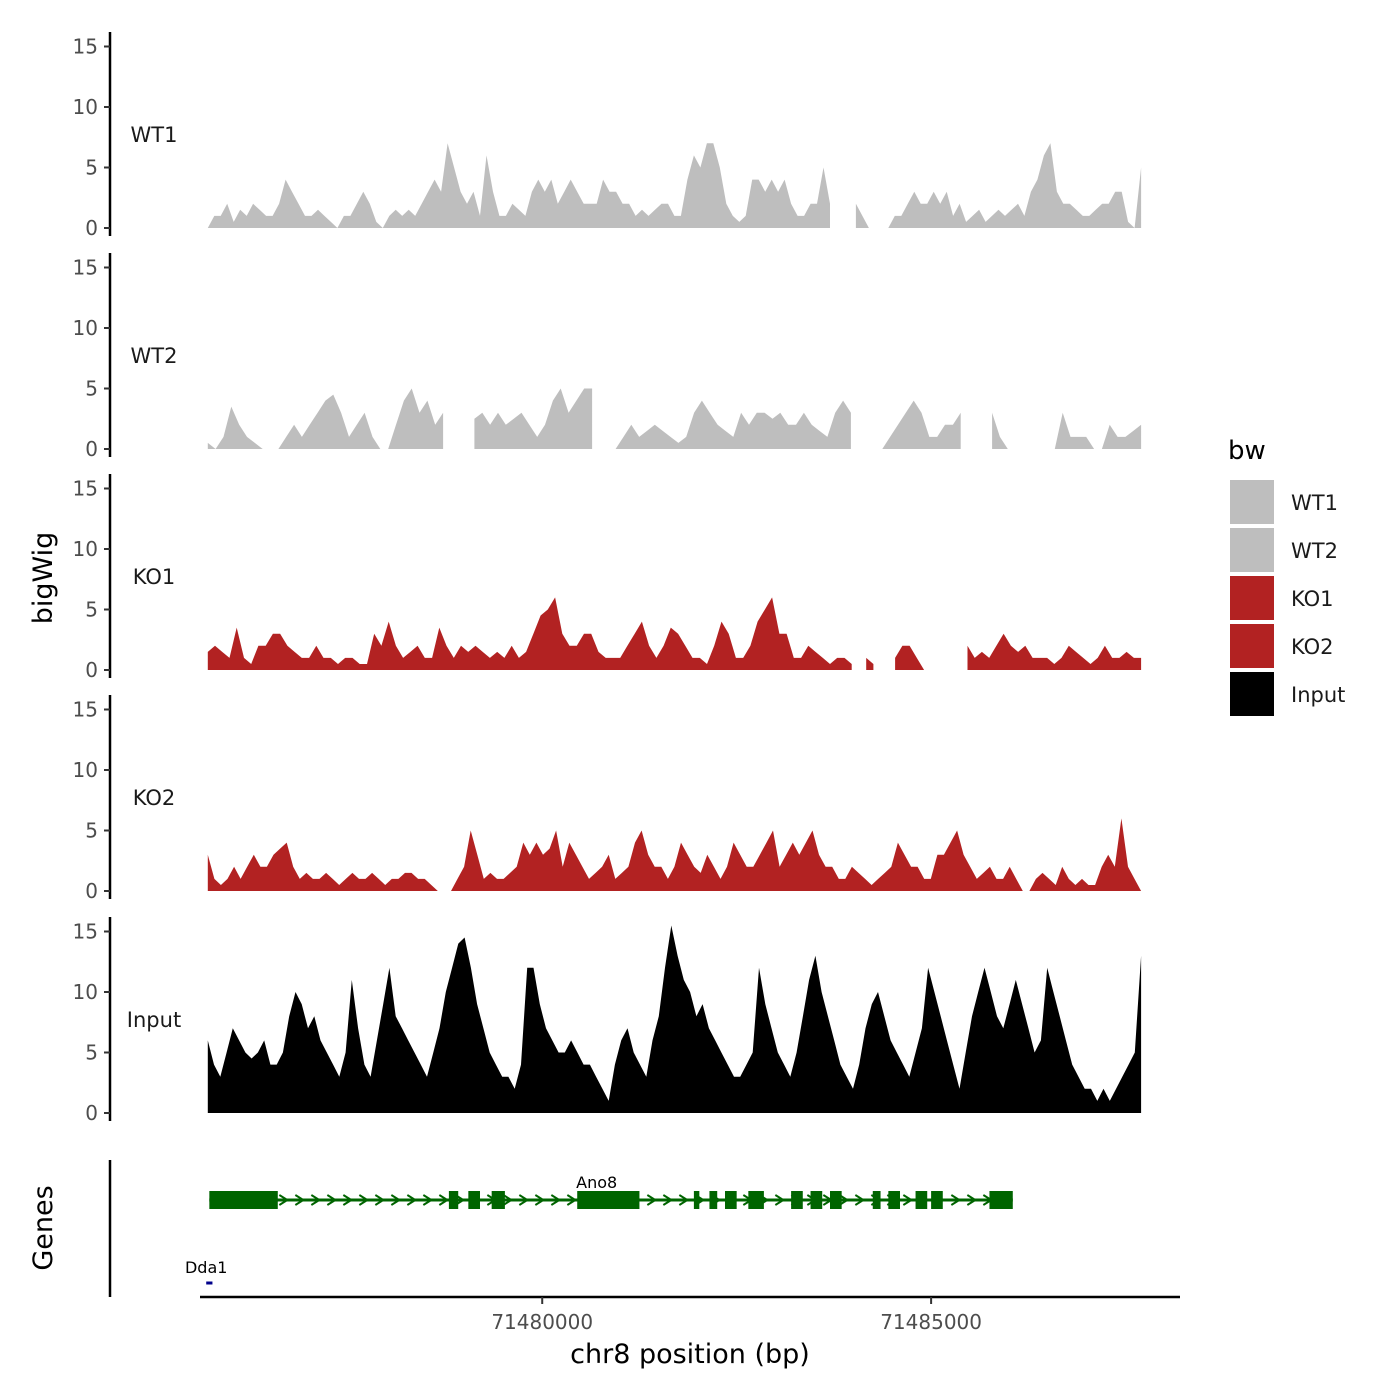  Describe the element at coordinates (1314, 551) in the screenshot. I see `legend-label-wt2: WT2` at that location.